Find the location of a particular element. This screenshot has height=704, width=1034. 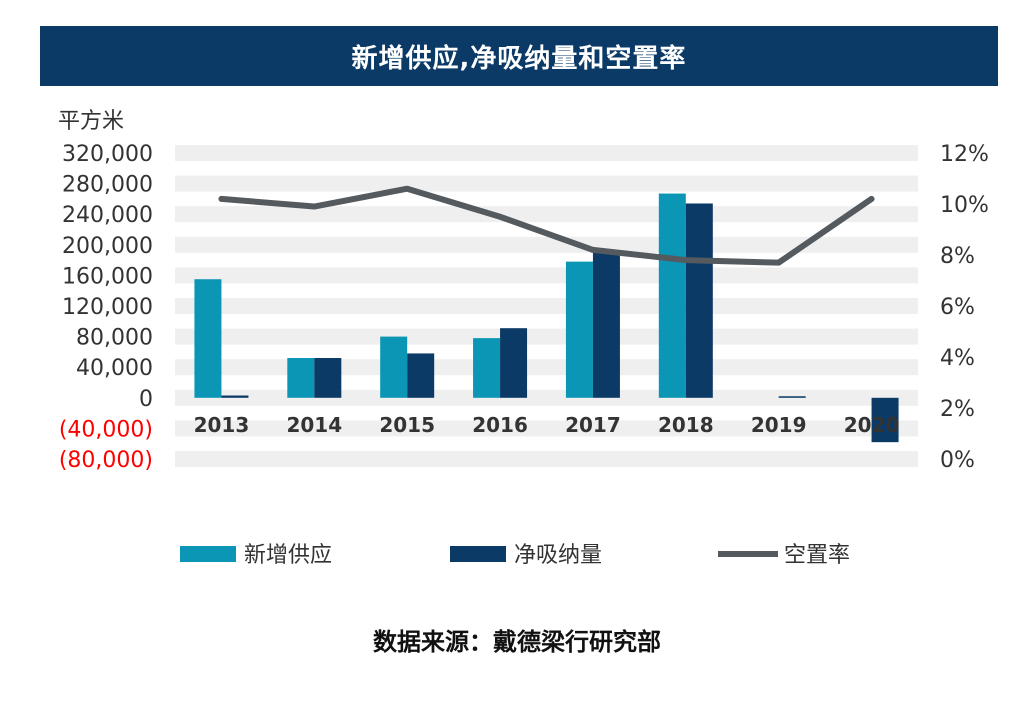

left-tick-label: 40,000 is located at coordinates (114, 368).